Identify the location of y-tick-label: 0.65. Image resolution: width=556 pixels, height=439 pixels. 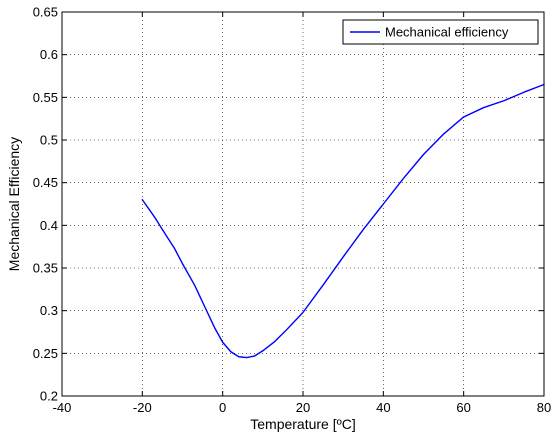
(45, 12).